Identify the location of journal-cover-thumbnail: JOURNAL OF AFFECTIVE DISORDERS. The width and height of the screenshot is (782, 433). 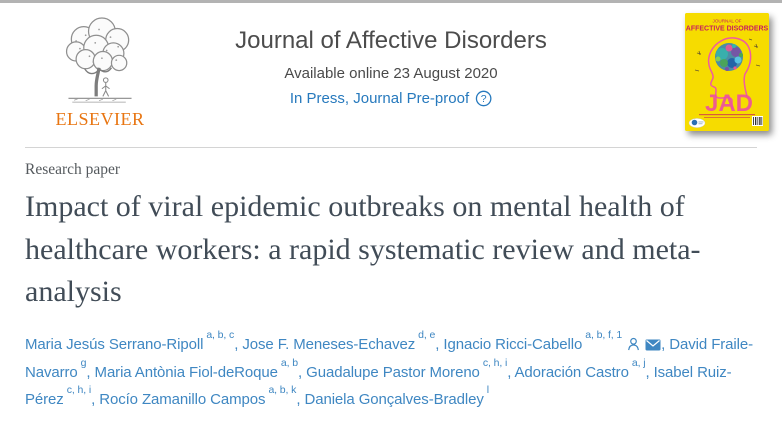
(727, 72).